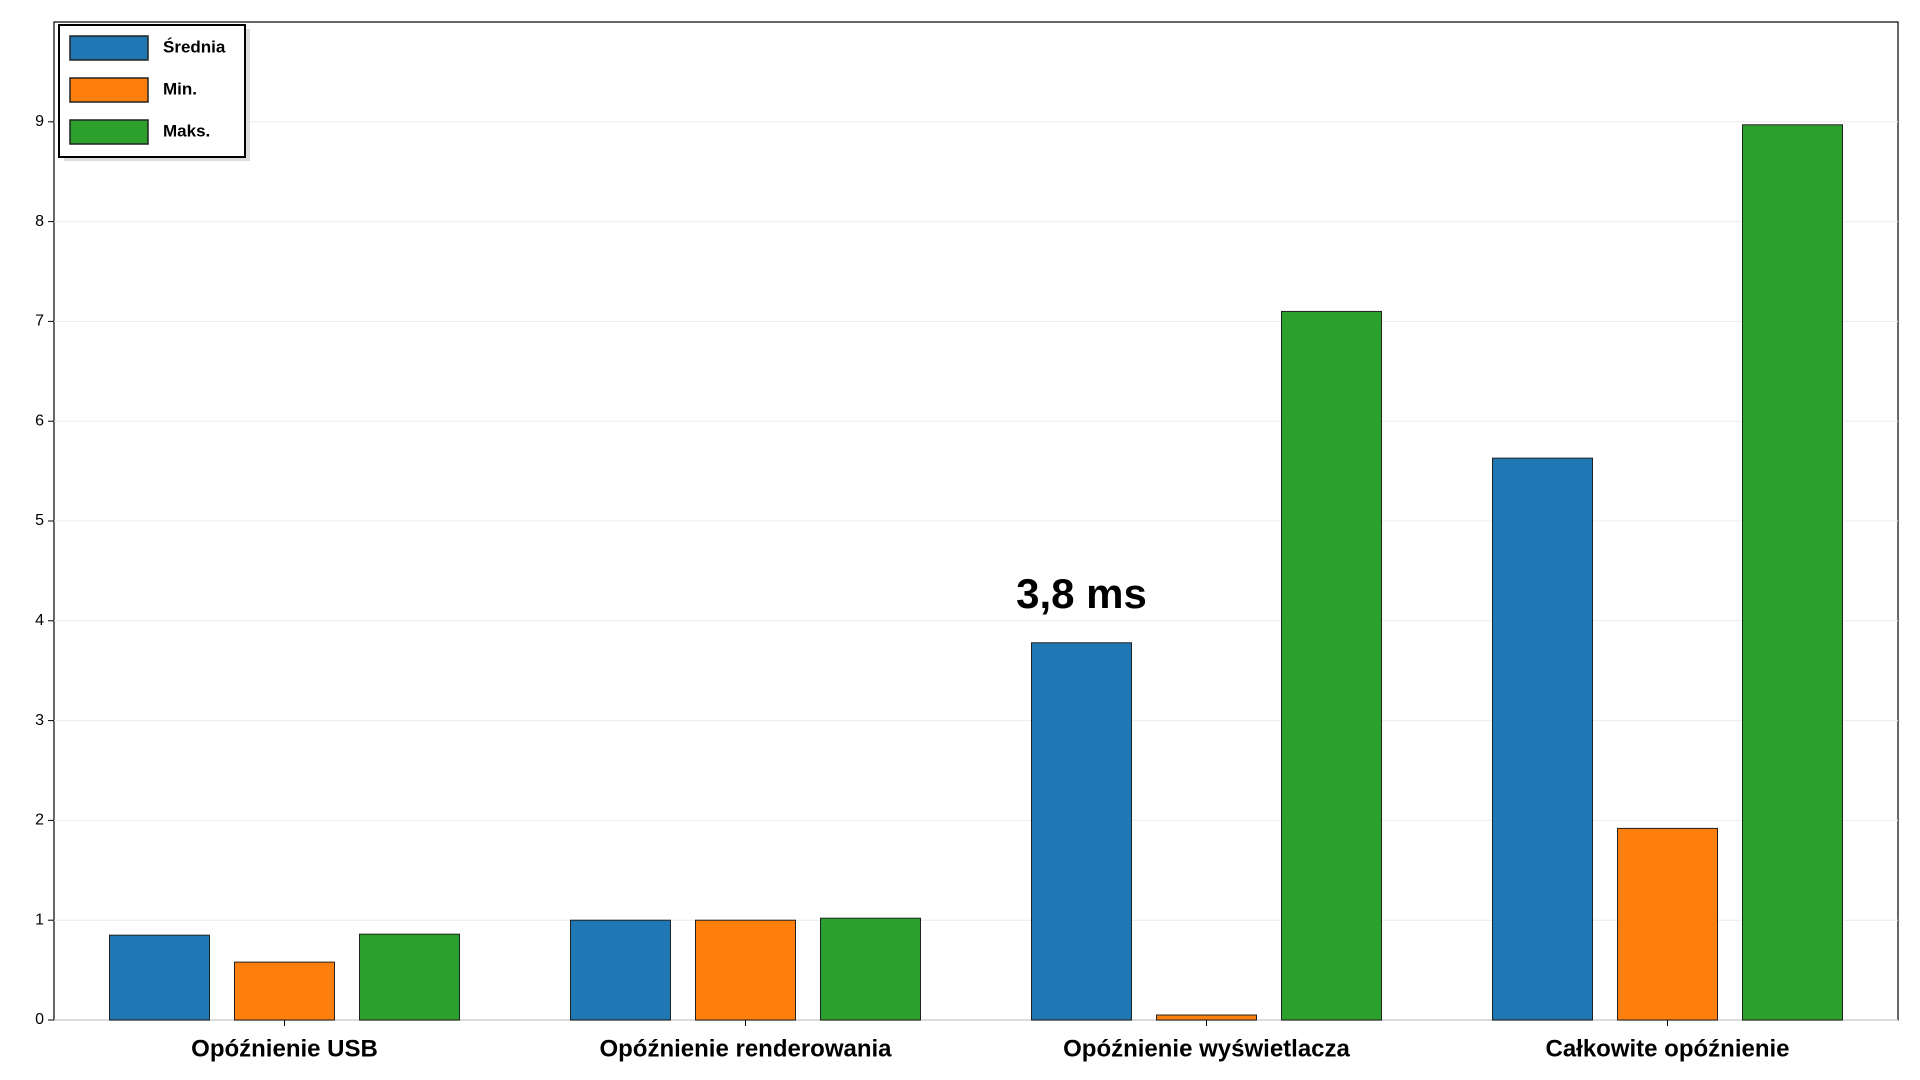 The width and height of the screenshot is (1920, 1080). What do you see at coordinates (39, 221) in the screenshot?
I see `y-tick-label: 8` at bounding box center [39, 221].